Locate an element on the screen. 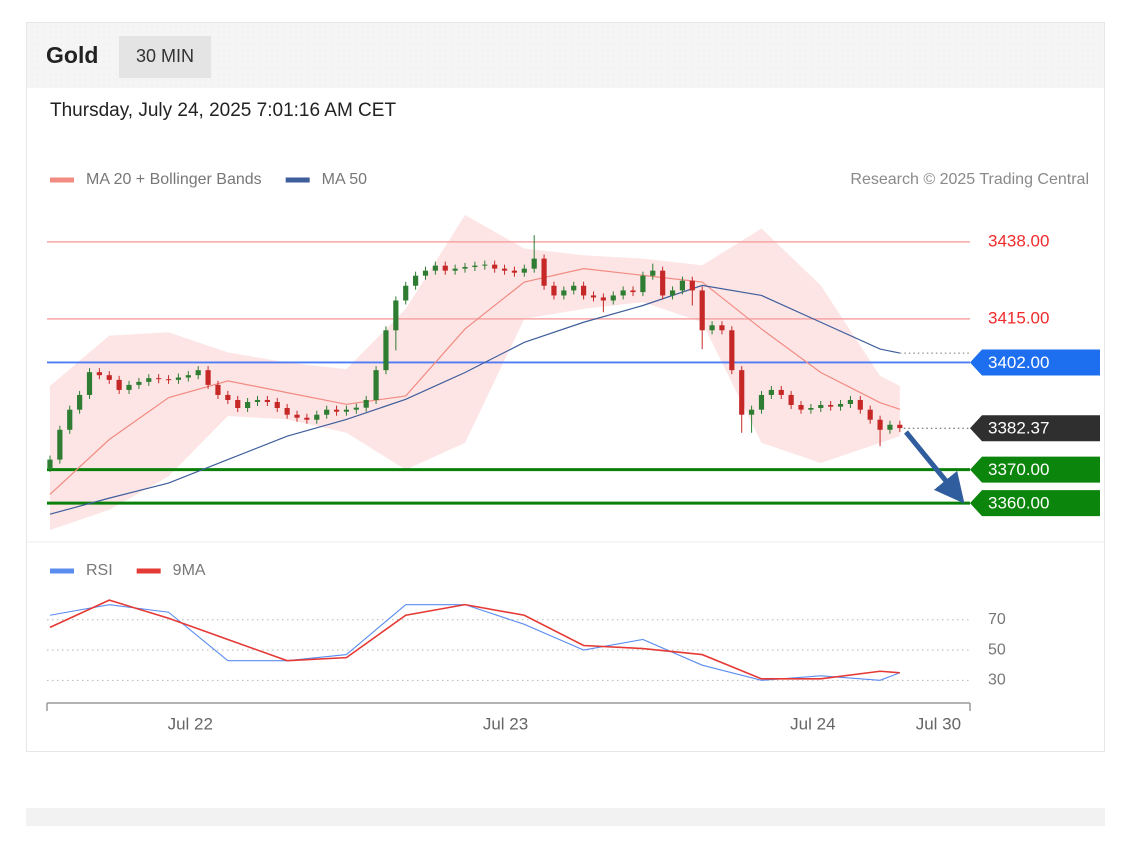 The height and width of the screenshot is (844, 1124). y-tick-label: 70 is located at coordinates (997, 619).